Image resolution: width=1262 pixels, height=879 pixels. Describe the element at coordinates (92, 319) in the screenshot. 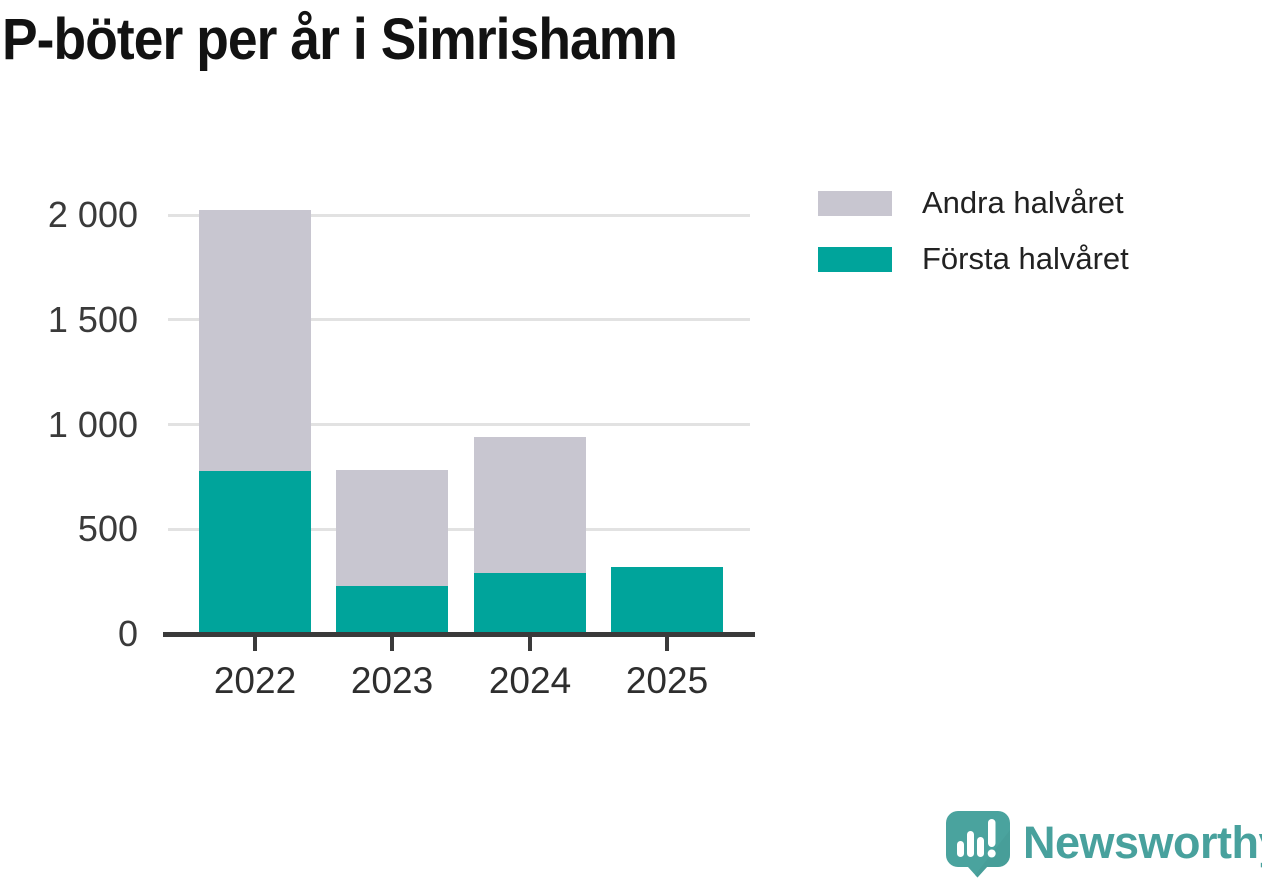

I see `y-axis-label: 1 500` at that location.